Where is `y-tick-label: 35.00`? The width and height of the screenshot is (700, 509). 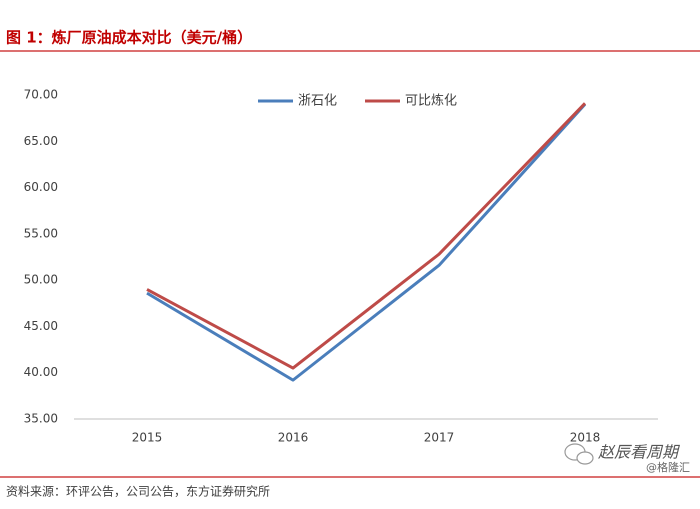
y-tick-label: 35.00 is located at coordinates (41, 419).